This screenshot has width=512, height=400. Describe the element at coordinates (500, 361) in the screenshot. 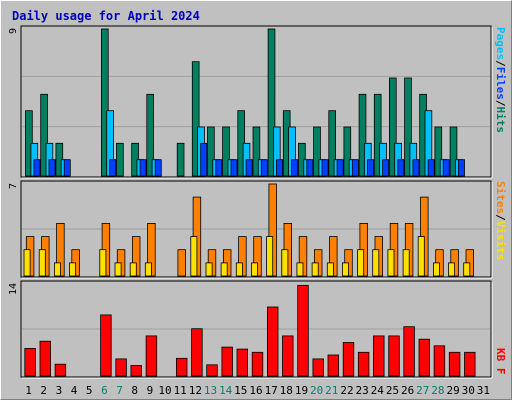

I see `legend-kb-flabel: KB F` at that location.